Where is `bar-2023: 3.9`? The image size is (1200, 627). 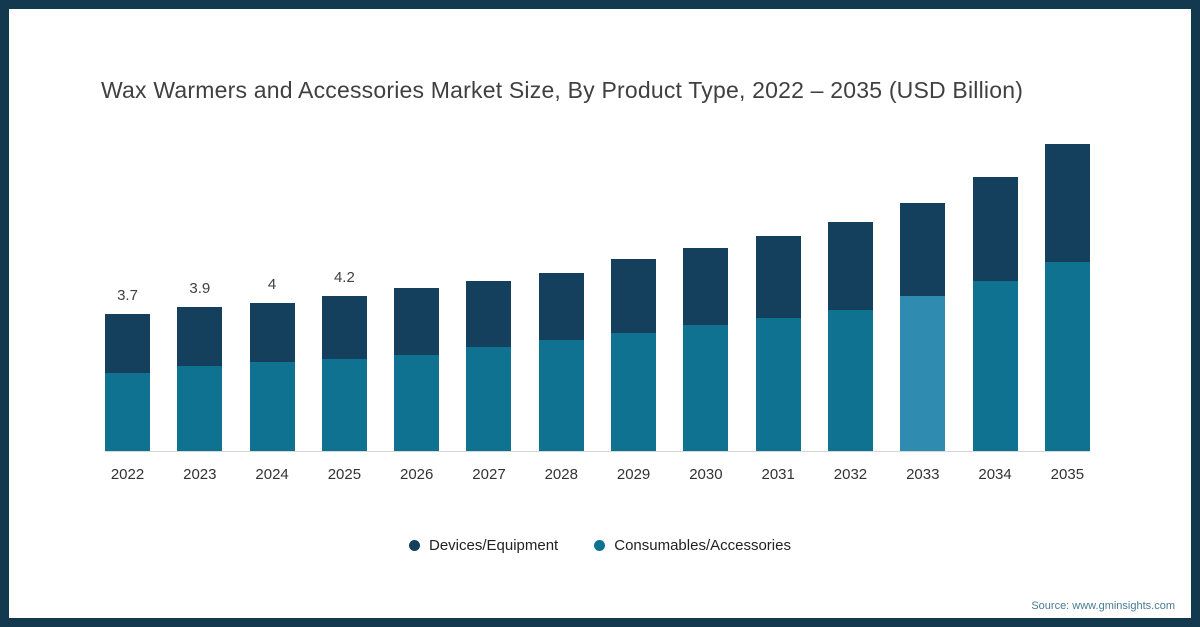 bar-2023: 3.9 is located at coordinates (200, 365).